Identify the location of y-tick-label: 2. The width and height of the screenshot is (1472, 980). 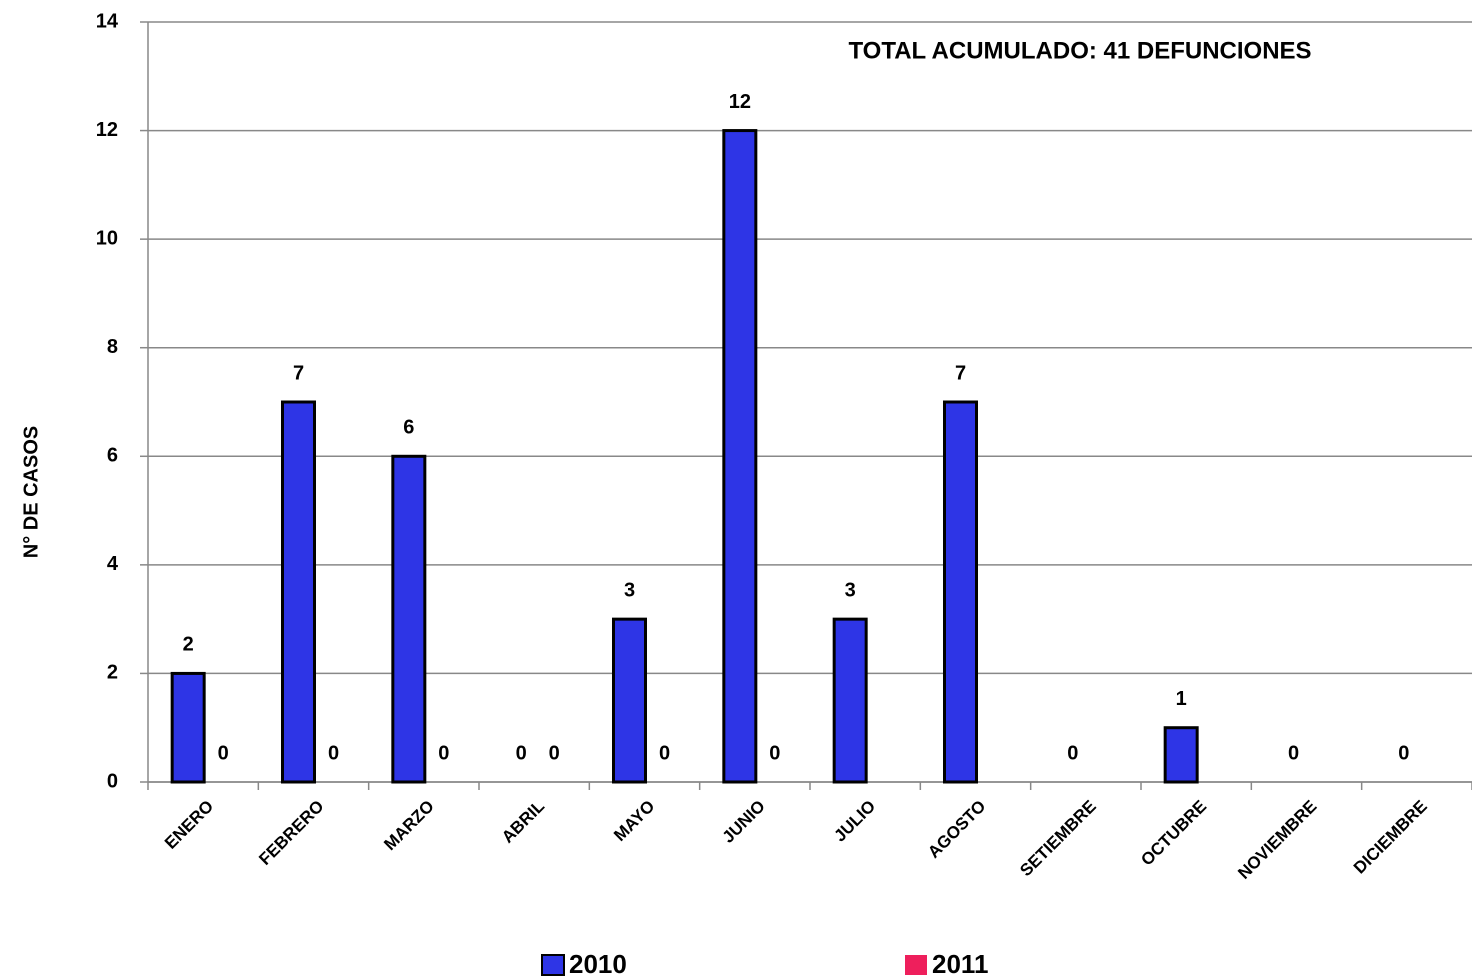
(112, 673).